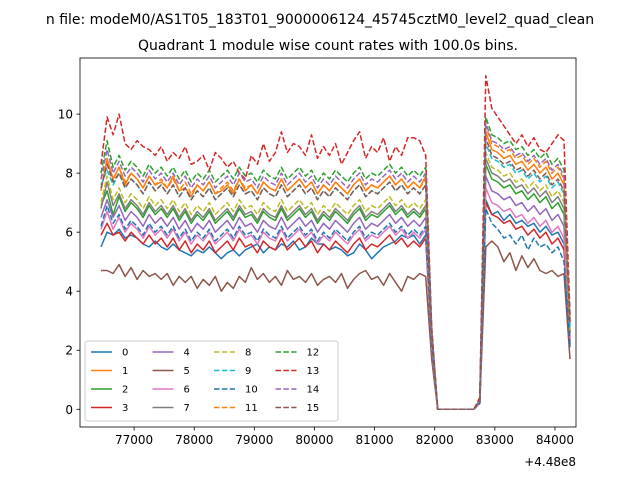  What do you see at coordinates (313, 371) in the screenshot?
I see `legend-label-13: 13` at bounding box center [313, 371].